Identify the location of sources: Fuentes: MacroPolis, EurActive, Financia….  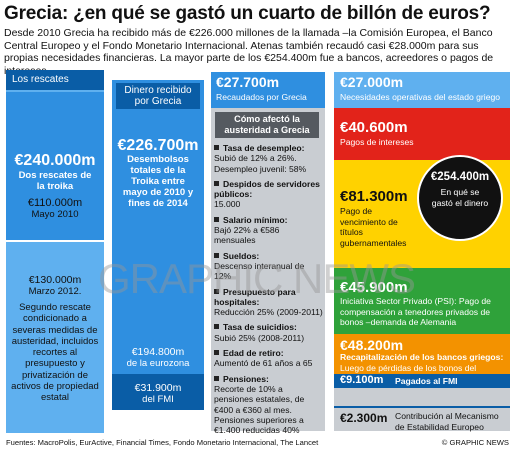
(162, 442).